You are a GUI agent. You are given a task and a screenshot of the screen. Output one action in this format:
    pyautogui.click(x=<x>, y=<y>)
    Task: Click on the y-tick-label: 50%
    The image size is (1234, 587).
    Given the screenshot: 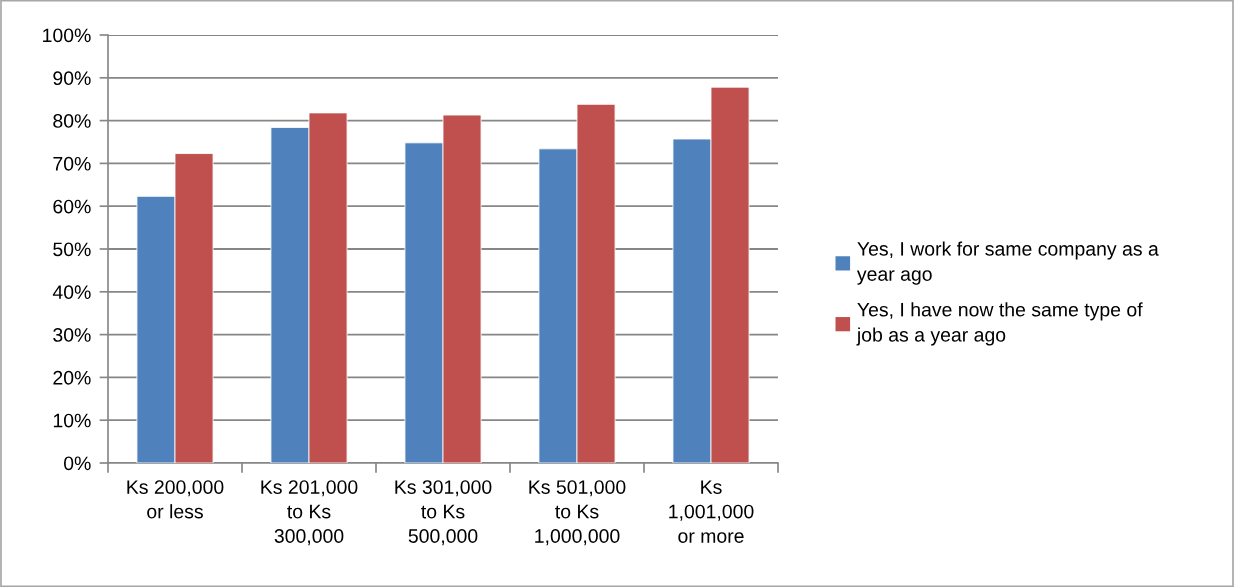 What is the action you would take?
    pyautogui.click(x=72, y=249)
    